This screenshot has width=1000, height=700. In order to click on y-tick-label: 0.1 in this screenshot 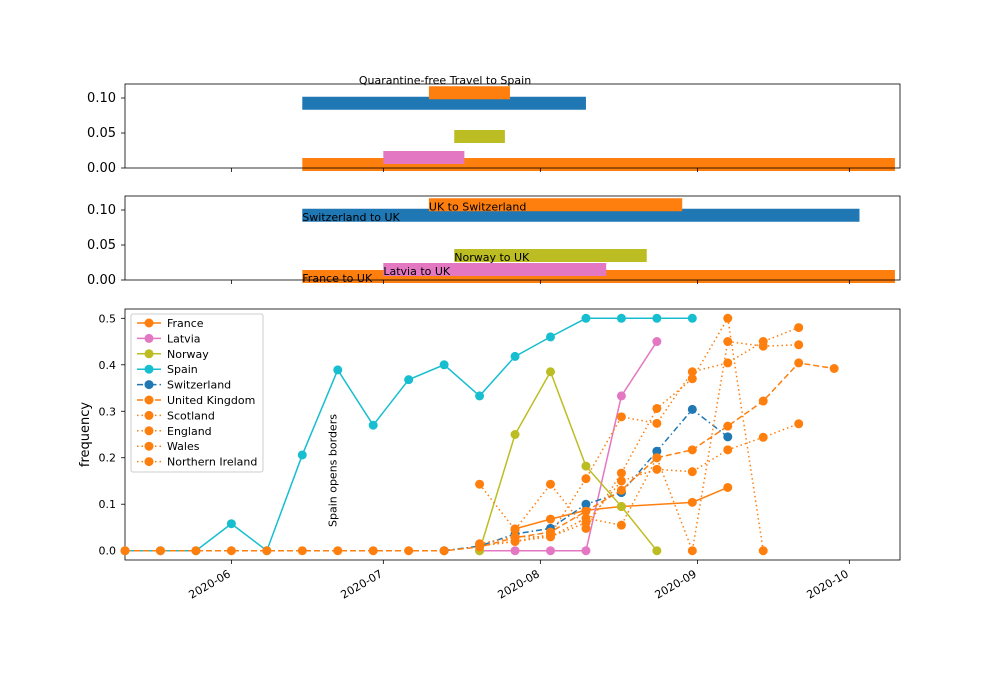, I will do `click(108, 504)`.